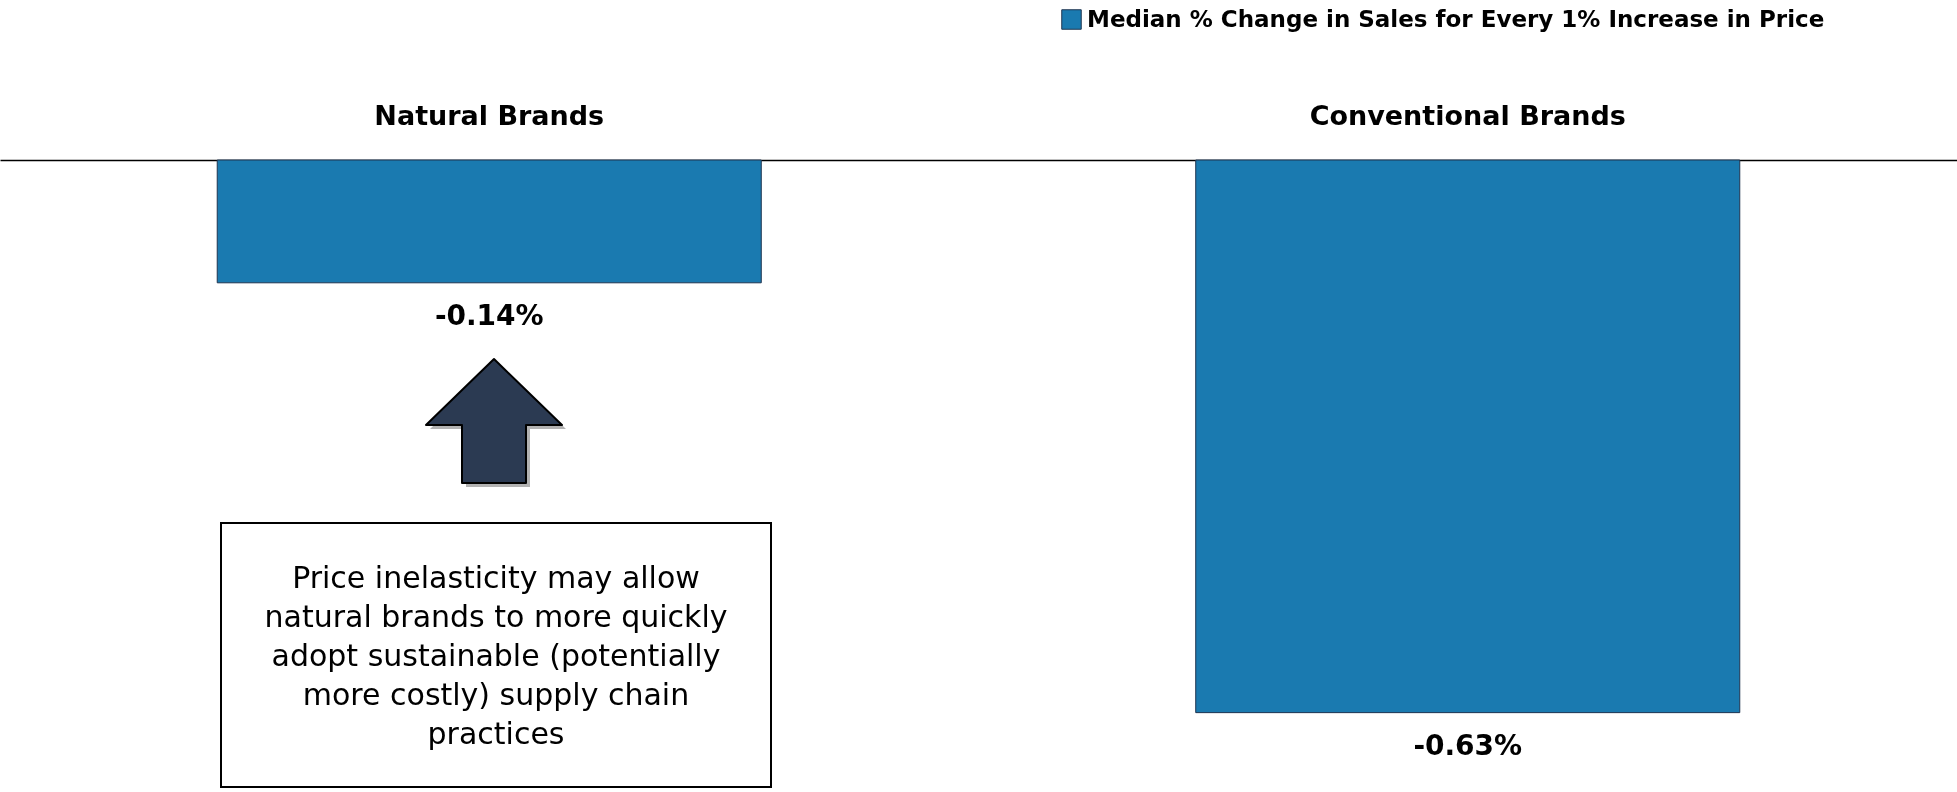 Image resolution: width=1957 pixels, height=792 pixels. I want to click on data-label: -0.14%, so click(489, 315).